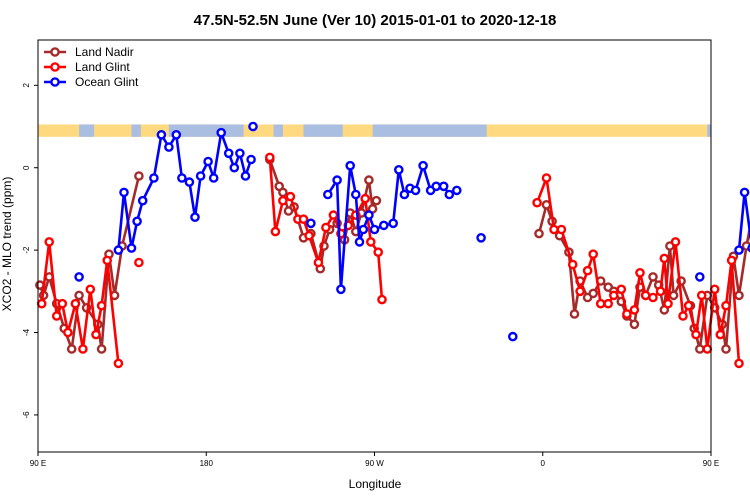  Describe the element at coordinates (375, 484) in the screenshot. I see `x-axis-title: Longitude` at that location.